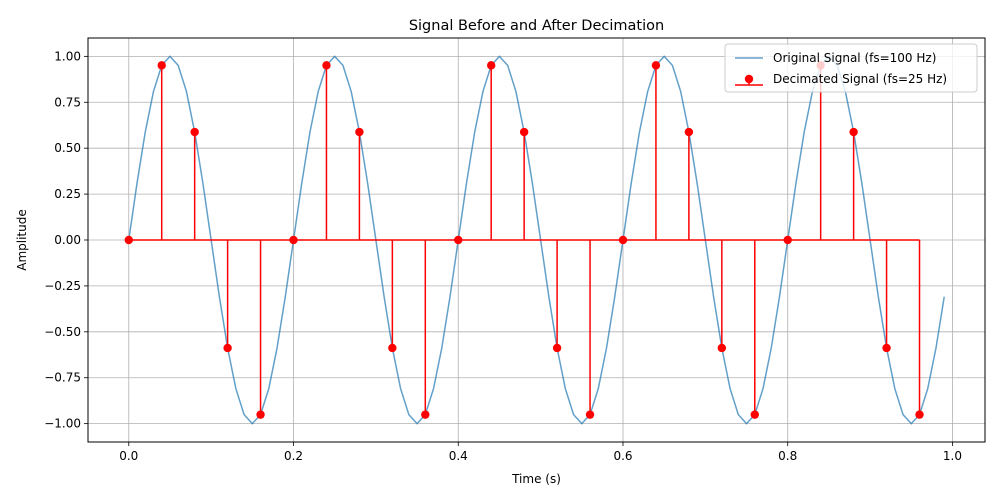 The height and width of the screenshot is (500, 1000). I want to click on chart-title: Signal Before and After Decimation, so click(536, 26).